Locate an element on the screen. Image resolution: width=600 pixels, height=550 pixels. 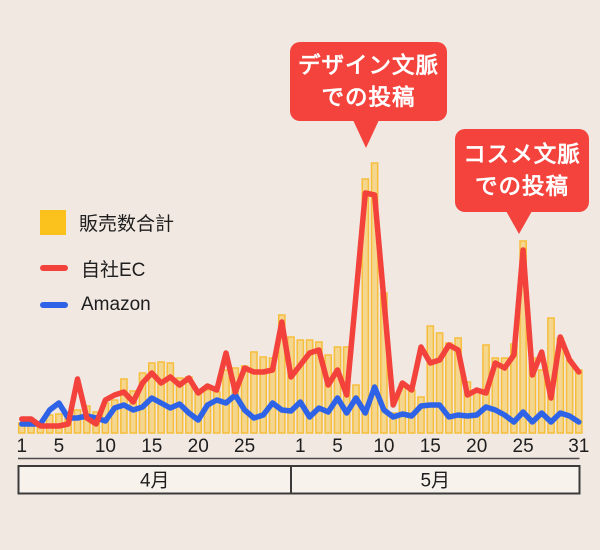
legend-item-amazon: Amazon is located at coordinates (95, 305).